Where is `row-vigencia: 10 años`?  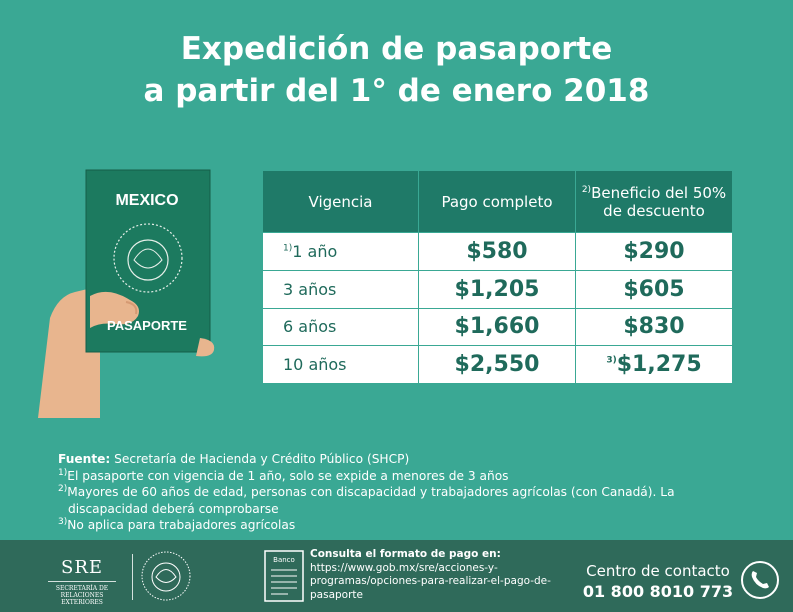
row-vigencia: 10 años is located at coordinates (340, 364).